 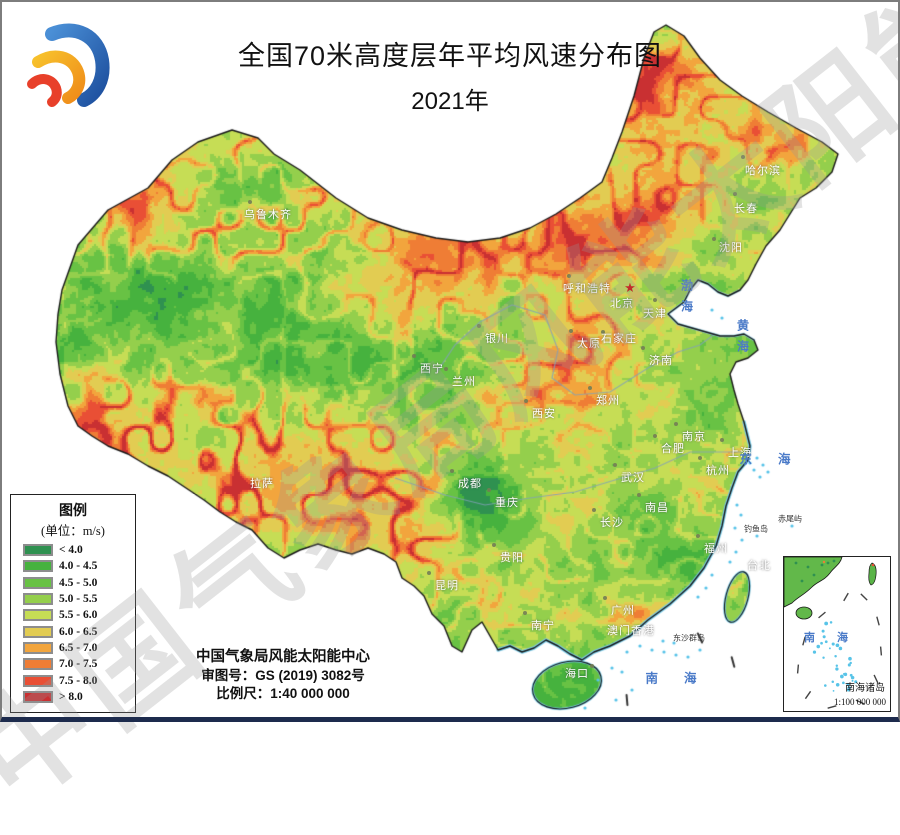 I want to click on city-label: 沈阳, so click(x=731, y=248).